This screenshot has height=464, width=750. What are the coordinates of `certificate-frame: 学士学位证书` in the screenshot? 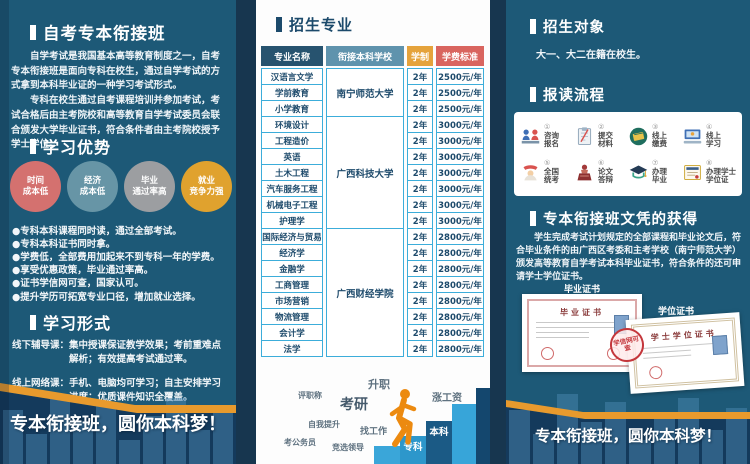 It's located at (685, 353).